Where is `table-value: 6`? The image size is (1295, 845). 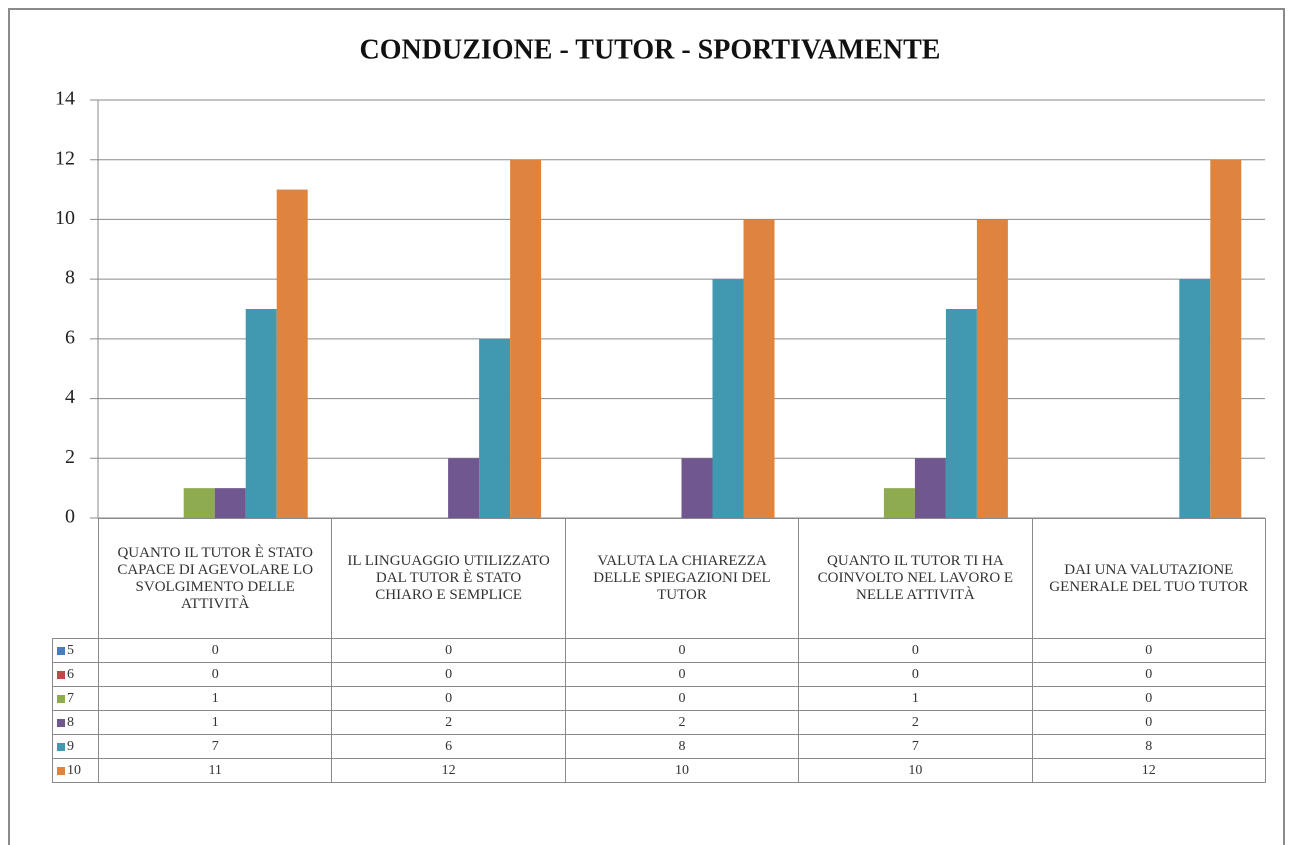 table-value: 6 is located at coordinates (448, 746).